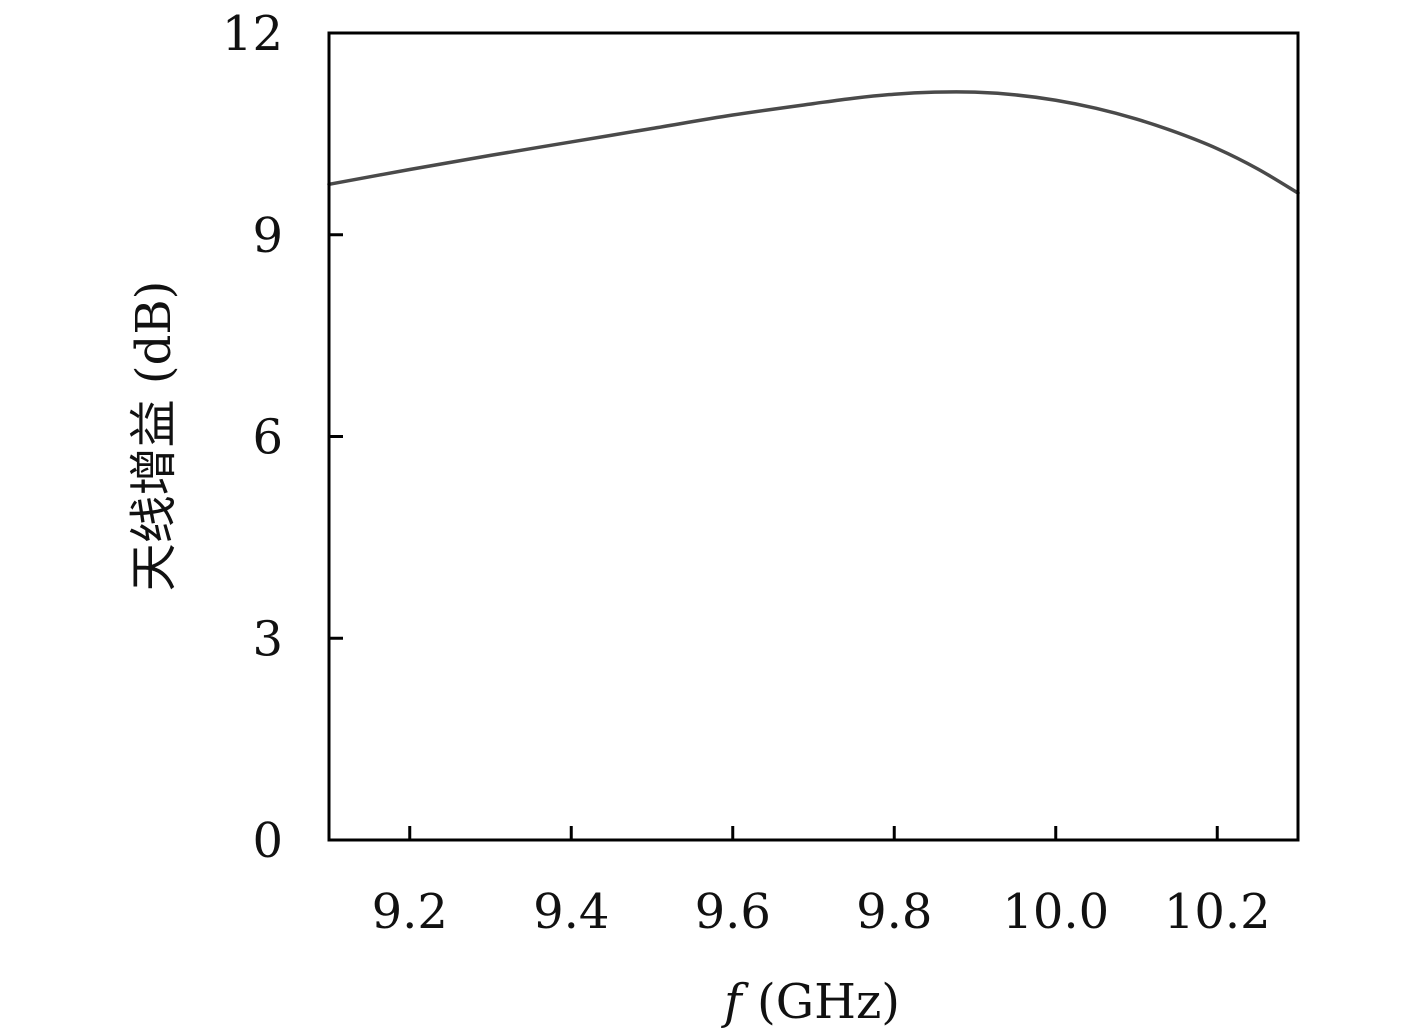 The height and width of the screenshot is (1035, 1417). Describe the element at coordinates (894, 912) in the screenshot. I see `x-tick-label: 9.8` at that location.